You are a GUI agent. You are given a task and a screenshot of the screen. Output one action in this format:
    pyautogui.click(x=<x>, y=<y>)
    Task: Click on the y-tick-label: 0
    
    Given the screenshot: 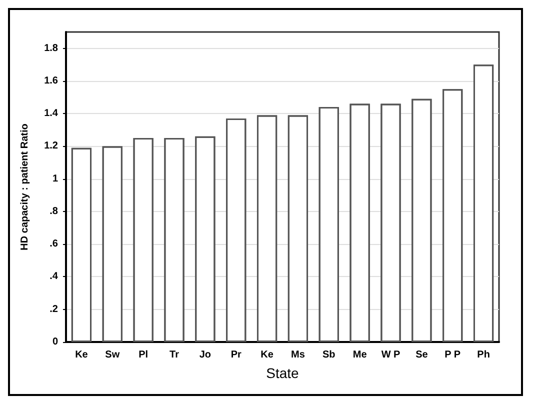 What is the action you would take?
    pyautogui.click(x=55, y=342)
    